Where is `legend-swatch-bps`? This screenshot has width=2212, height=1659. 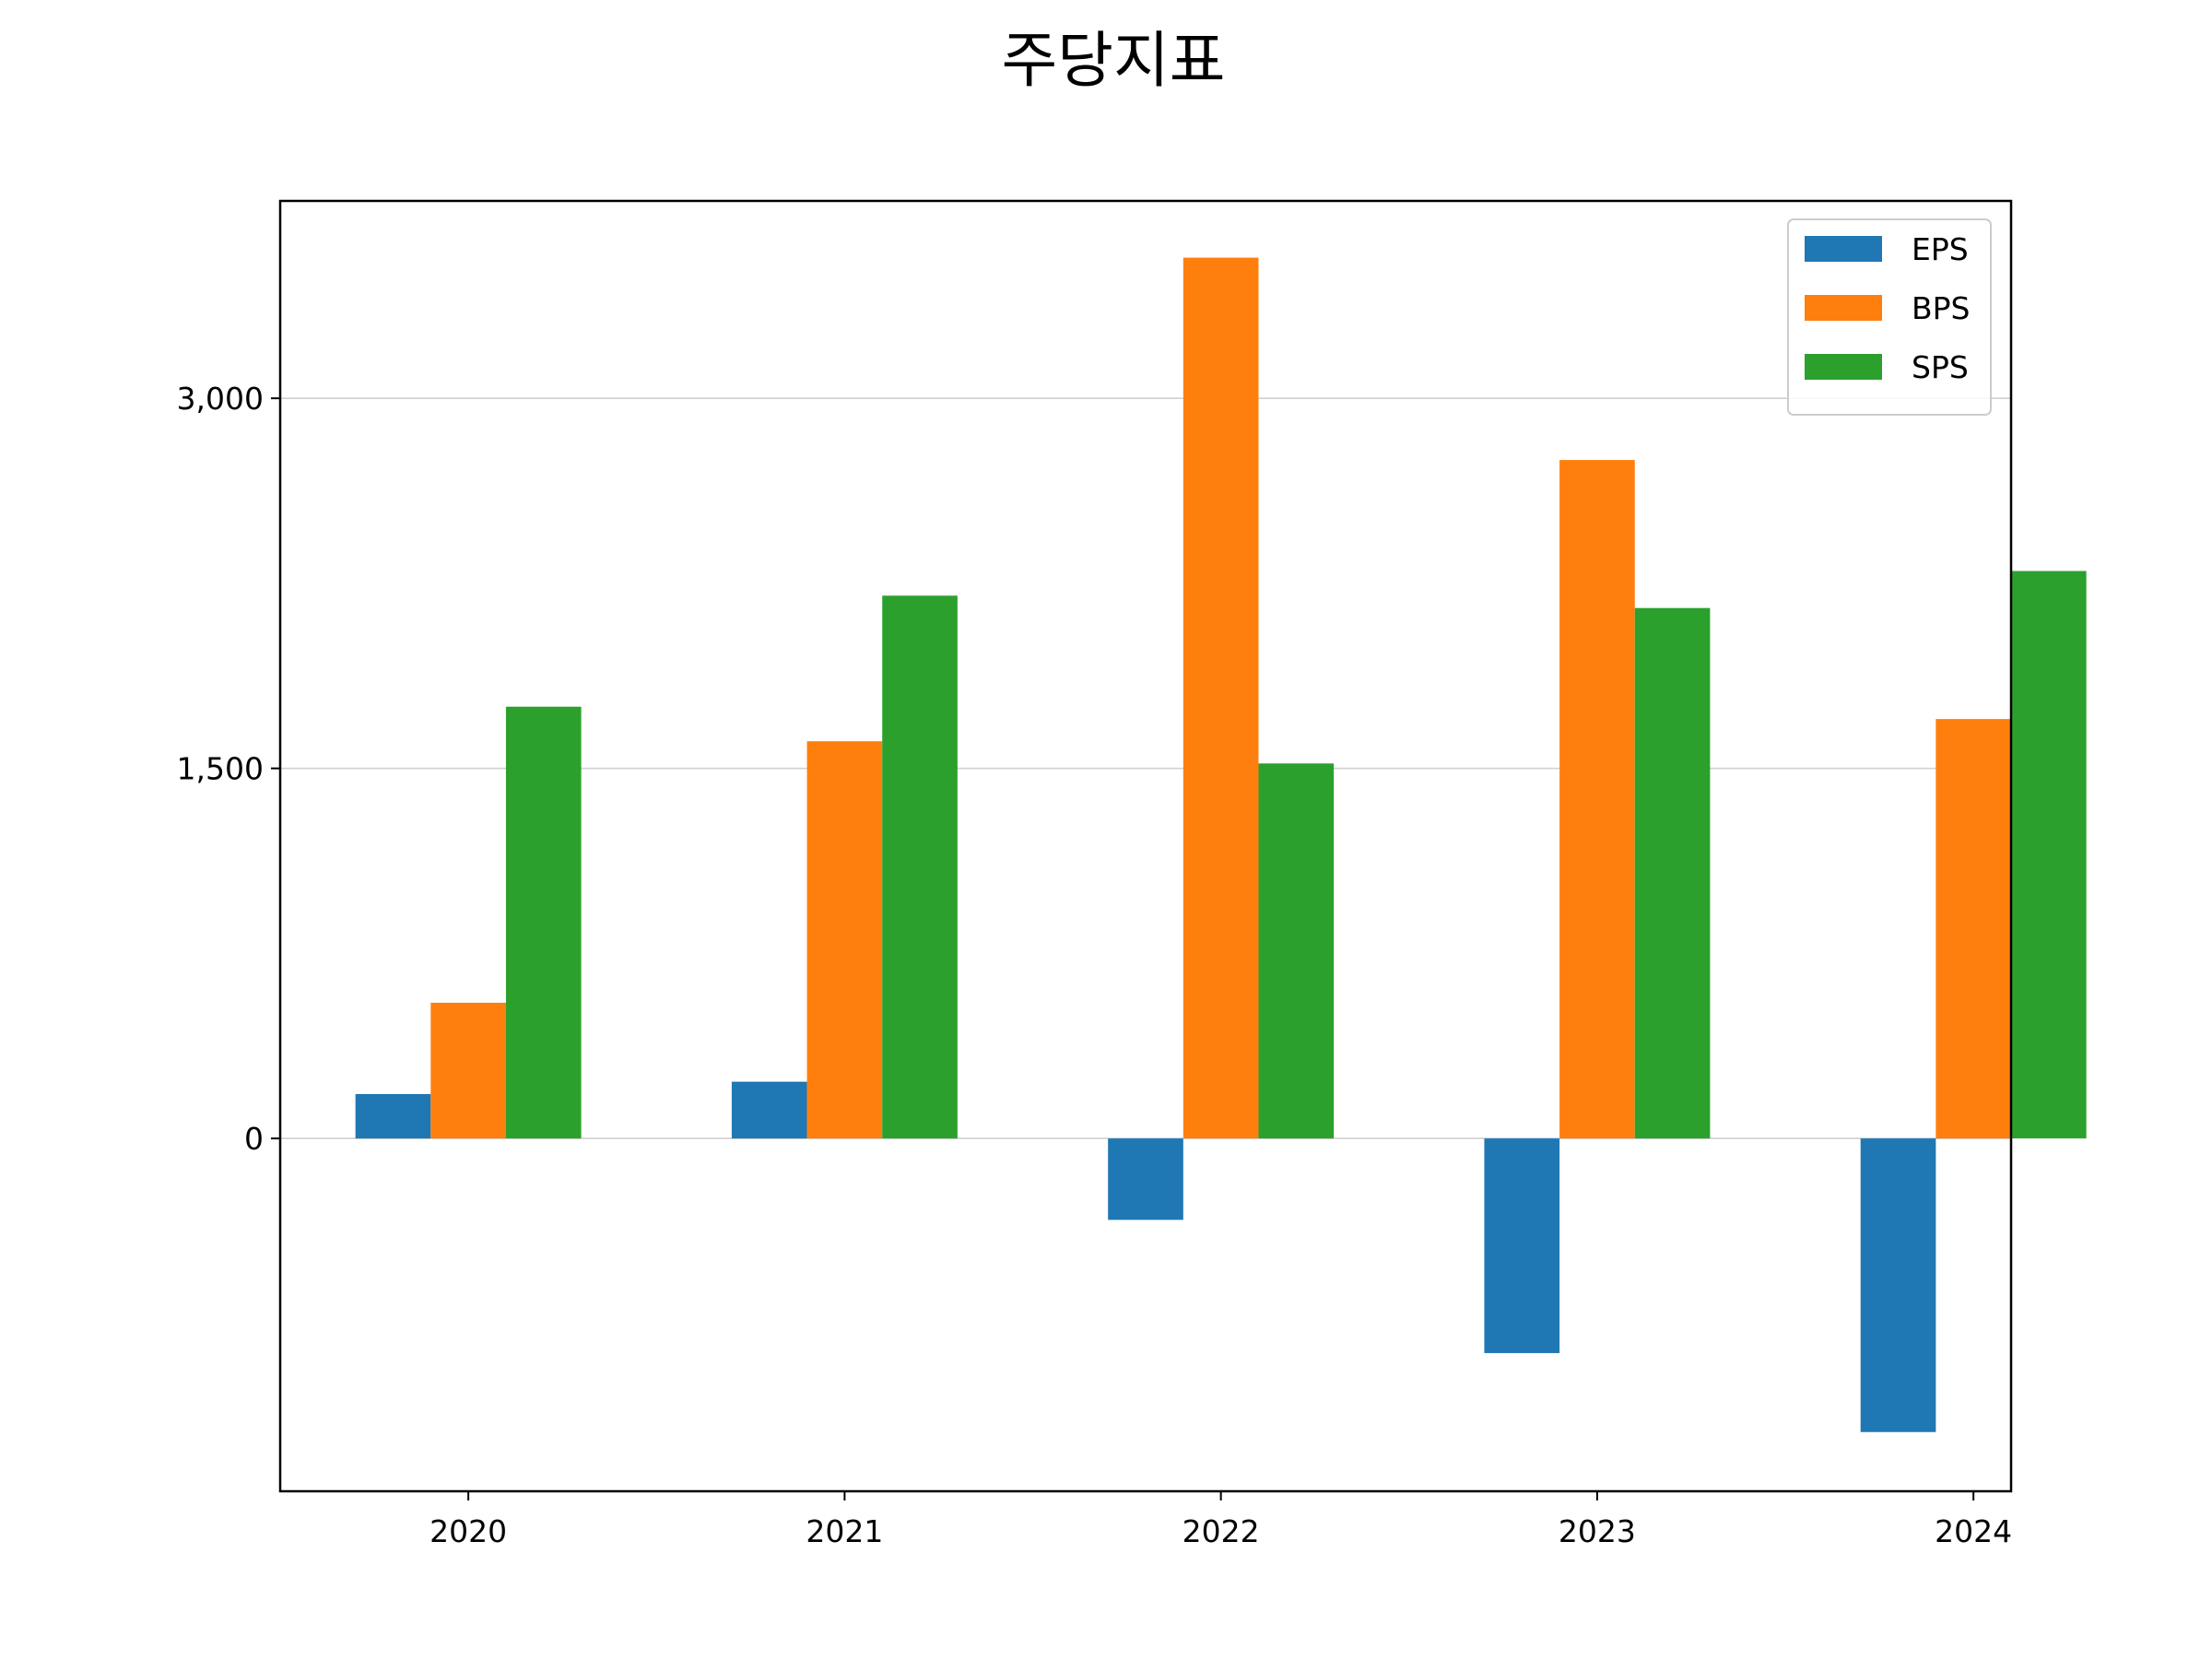 legend-swatch-bps is located at coordinates (1843, 308).